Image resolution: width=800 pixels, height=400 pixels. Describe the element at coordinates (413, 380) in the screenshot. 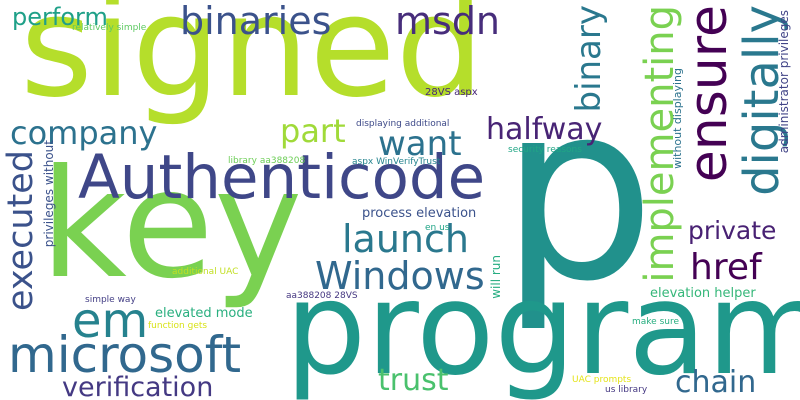

I see `word-trust: trust` at that location.